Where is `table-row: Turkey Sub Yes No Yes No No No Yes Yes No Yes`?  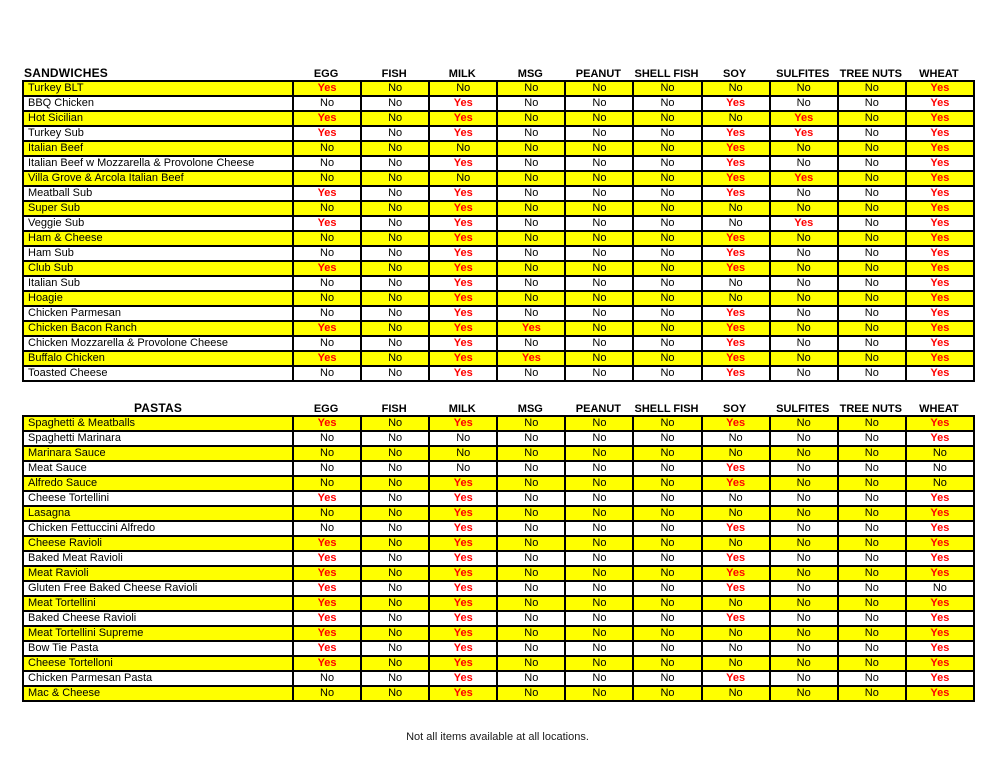
table-row: Turkey Sub Yes No Yes No No No Yes Yes No Yes is located at coordinates (498, 133).